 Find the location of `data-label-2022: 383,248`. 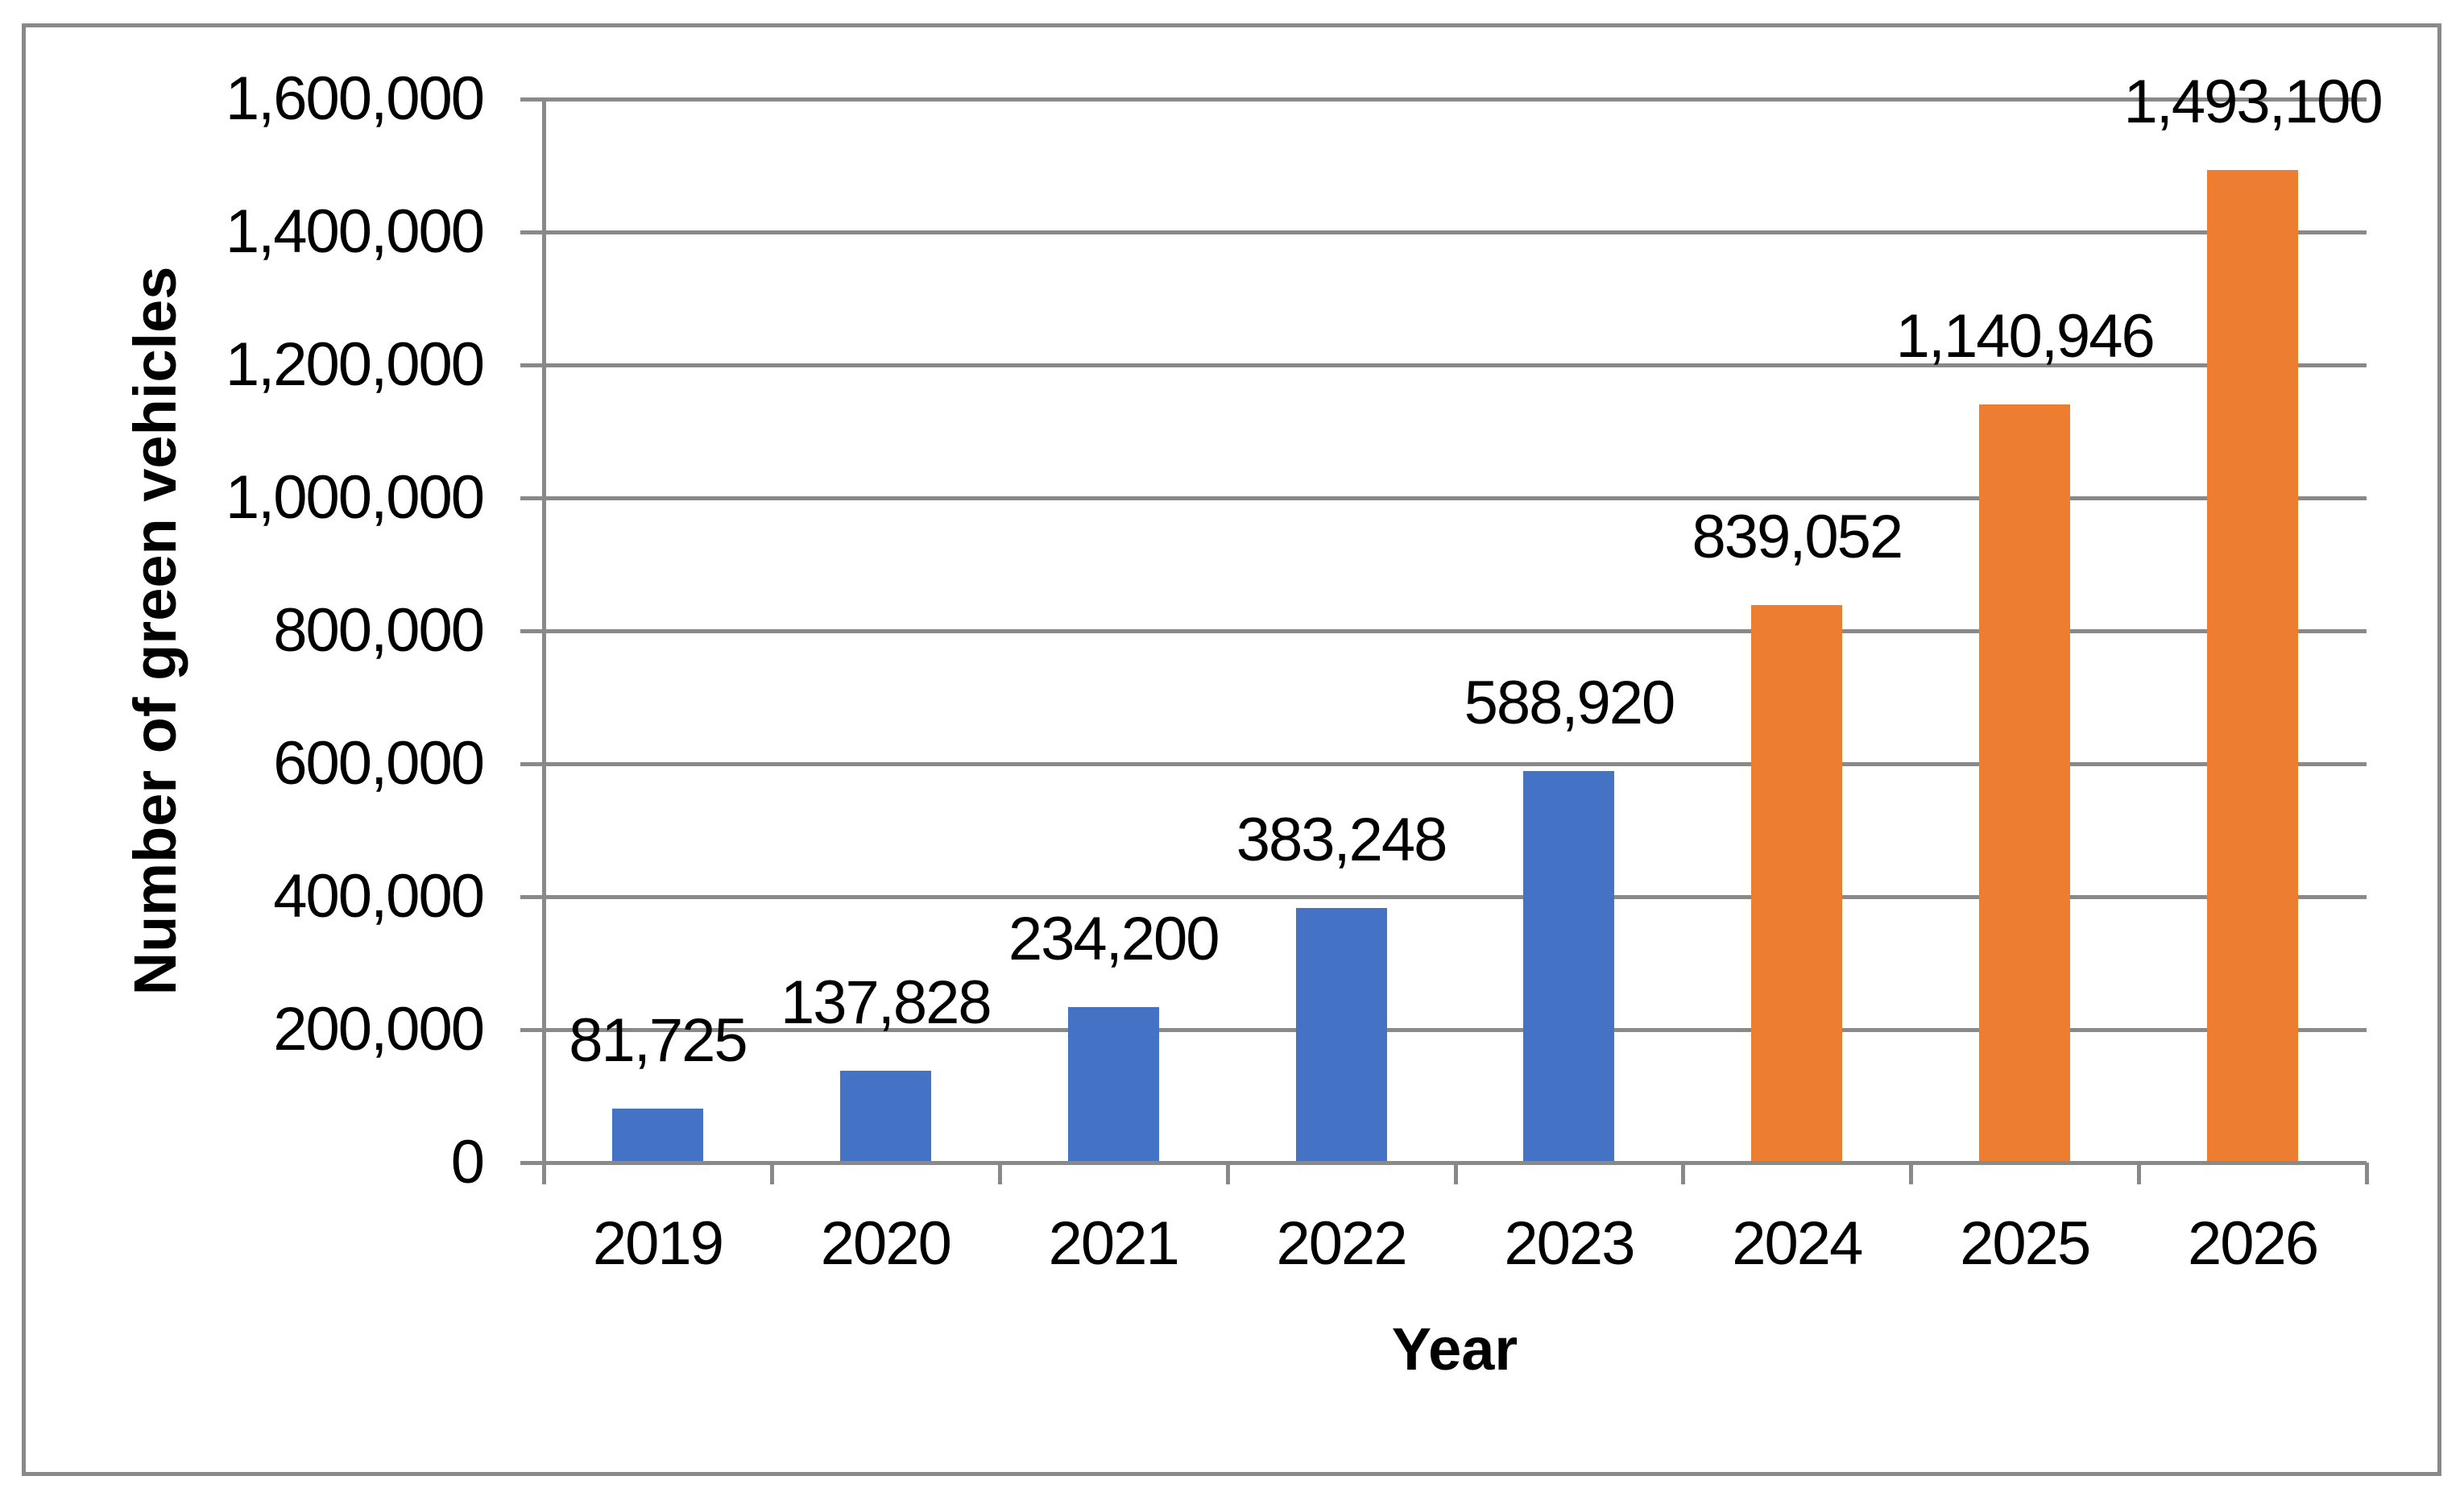

data-label-2022: 383,248 is located at coordinates (1342, 839).